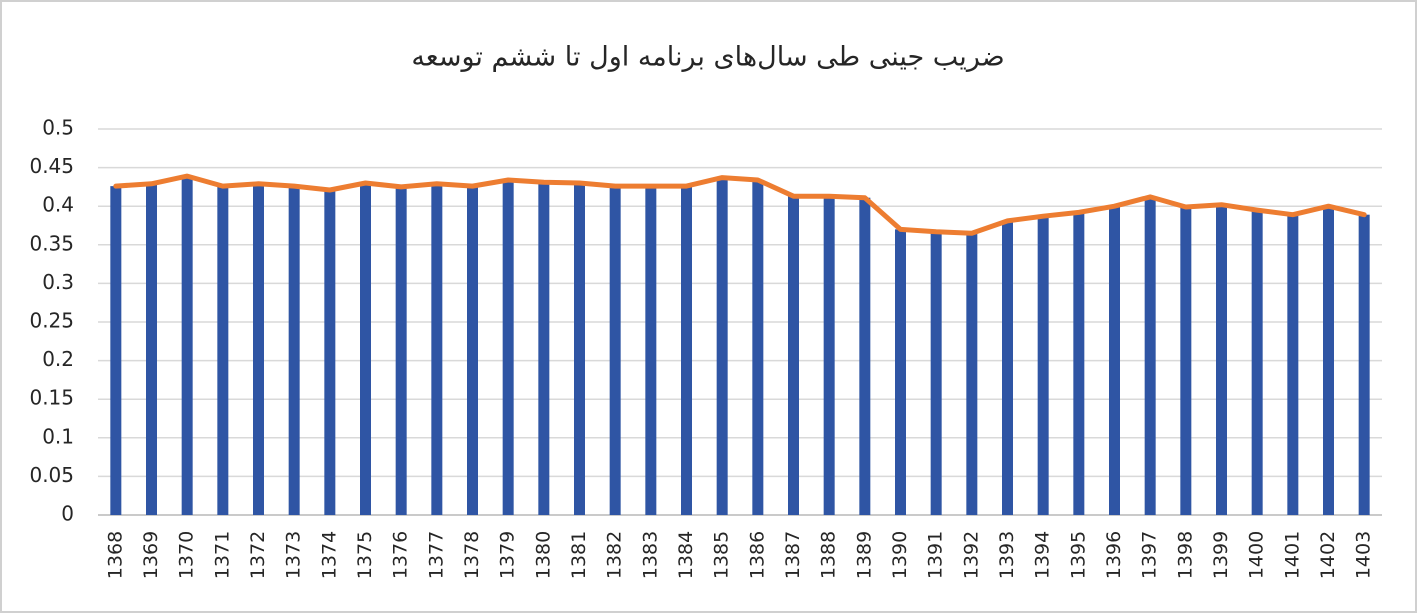  What do you see at coordinates (1257, 555) in the screenshot?
I see `x-tick-label: 1400` at bounding box center [1257, 555].